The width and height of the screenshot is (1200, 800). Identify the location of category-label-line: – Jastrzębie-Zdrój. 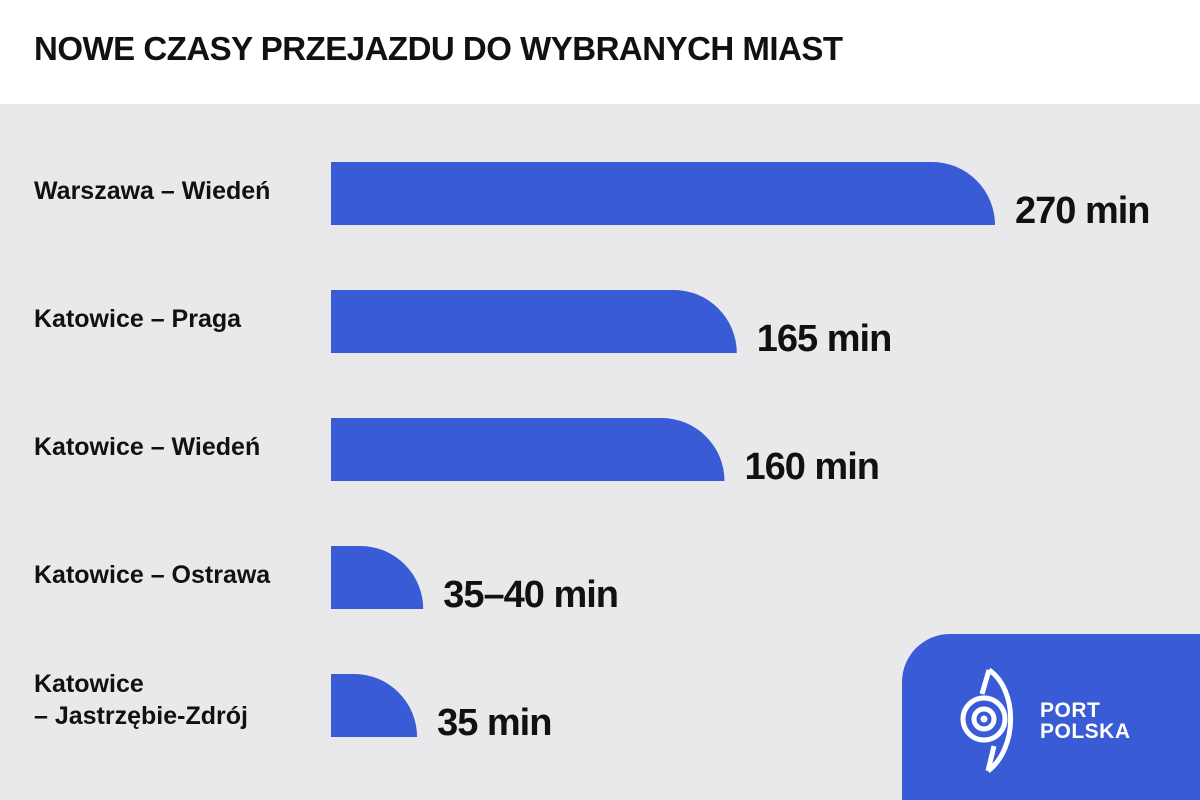
(141, 716).